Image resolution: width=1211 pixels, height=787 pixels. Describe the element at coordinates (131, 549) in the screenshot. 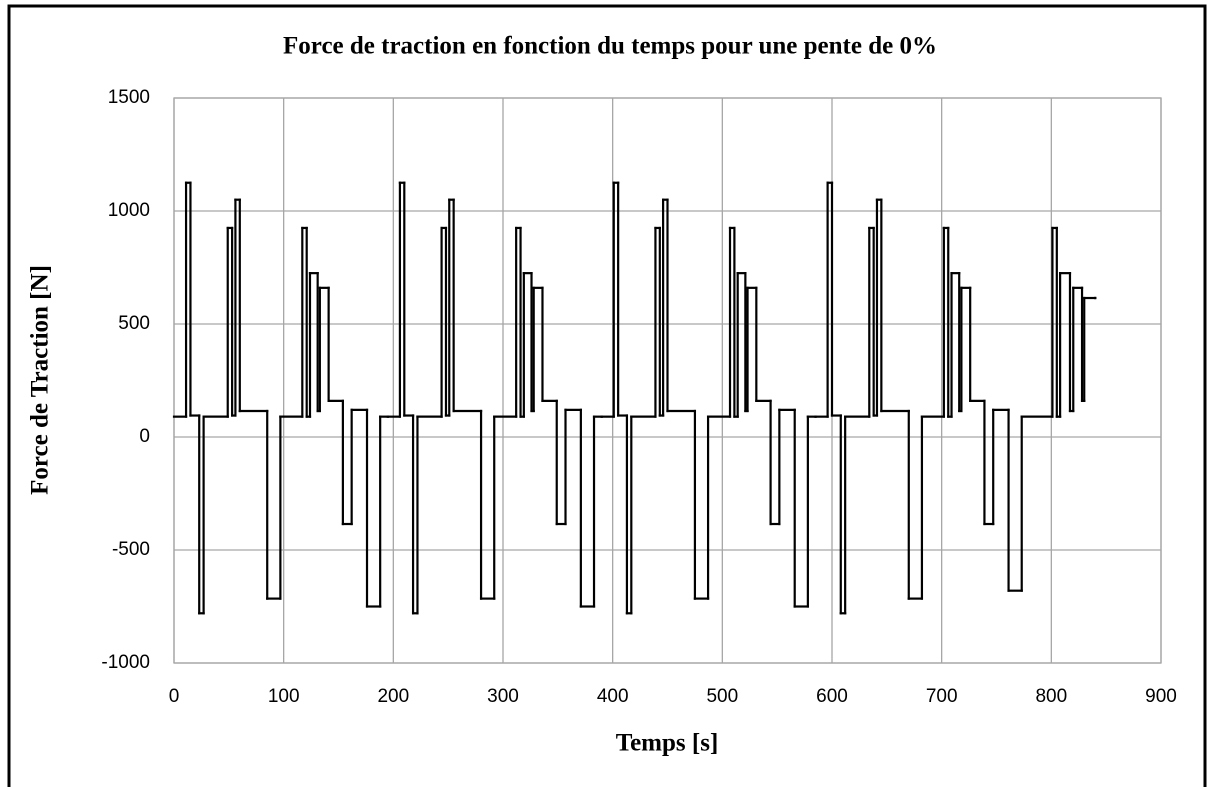

I see `y-tick-label: -500` at that location.